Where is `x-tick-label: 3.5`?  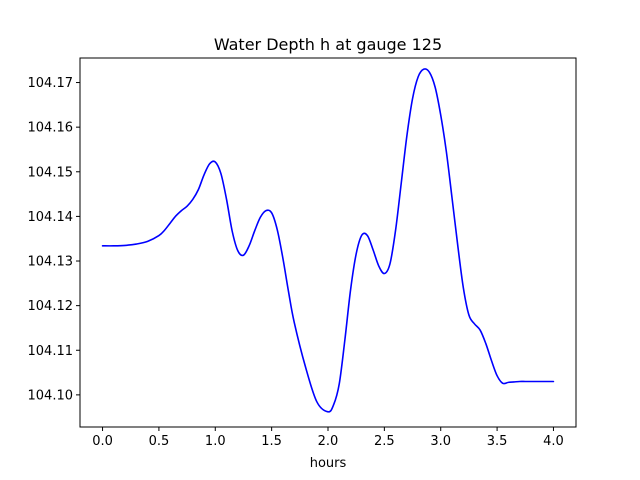
x-tick-label: 3.5 is located at coordinates (497, 441).